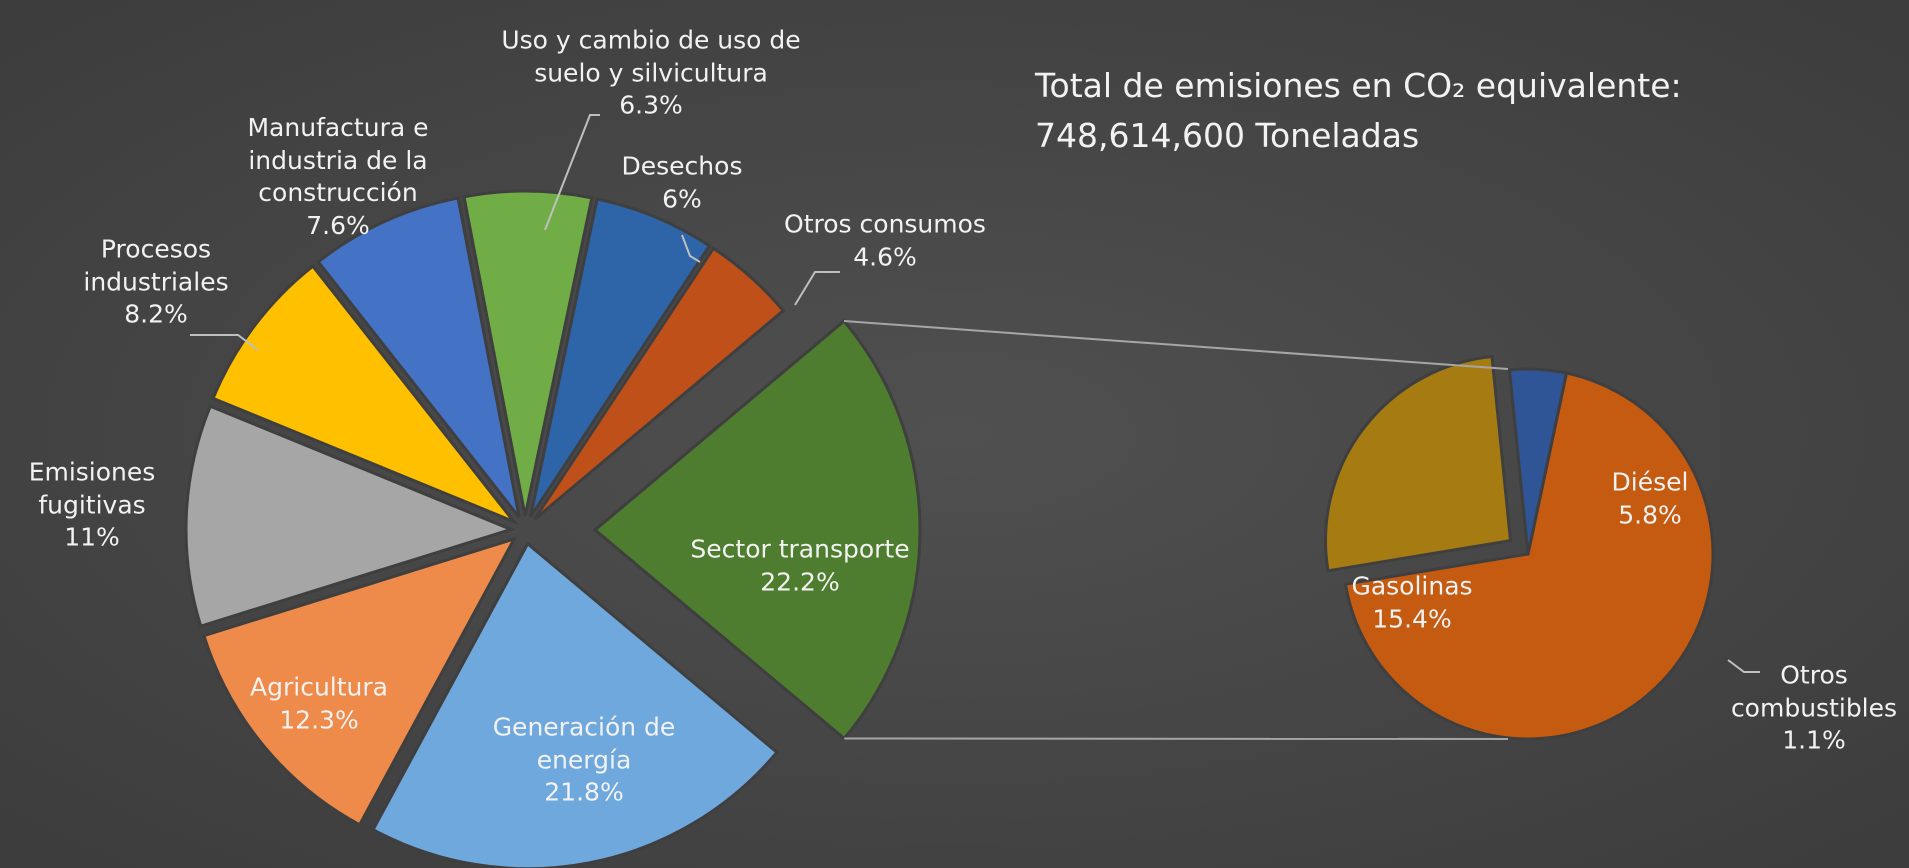  Describe the element at coordinates (885, 256) in the screenshot. I see `value-label: 4.6%` at that location.